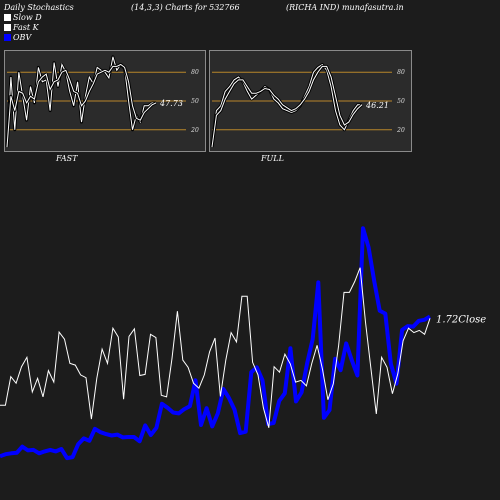  Describe the element at coordinates (400, 130) in the screenshot. I see `full-ytick-20: 20` at that location.